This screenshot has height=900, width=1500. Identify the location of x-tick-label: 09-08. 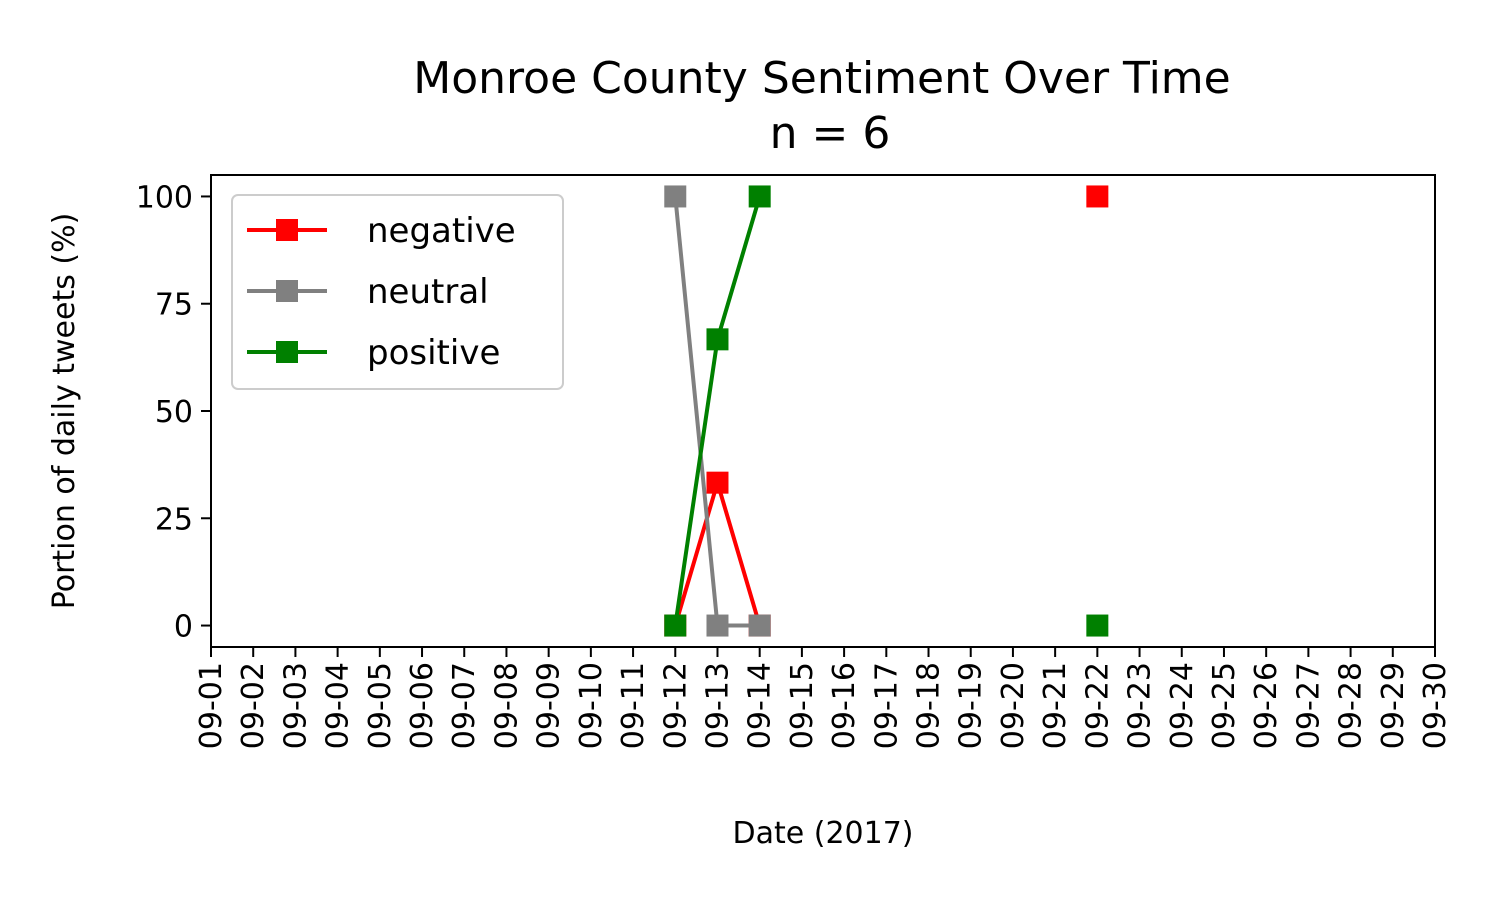
(506, 705).